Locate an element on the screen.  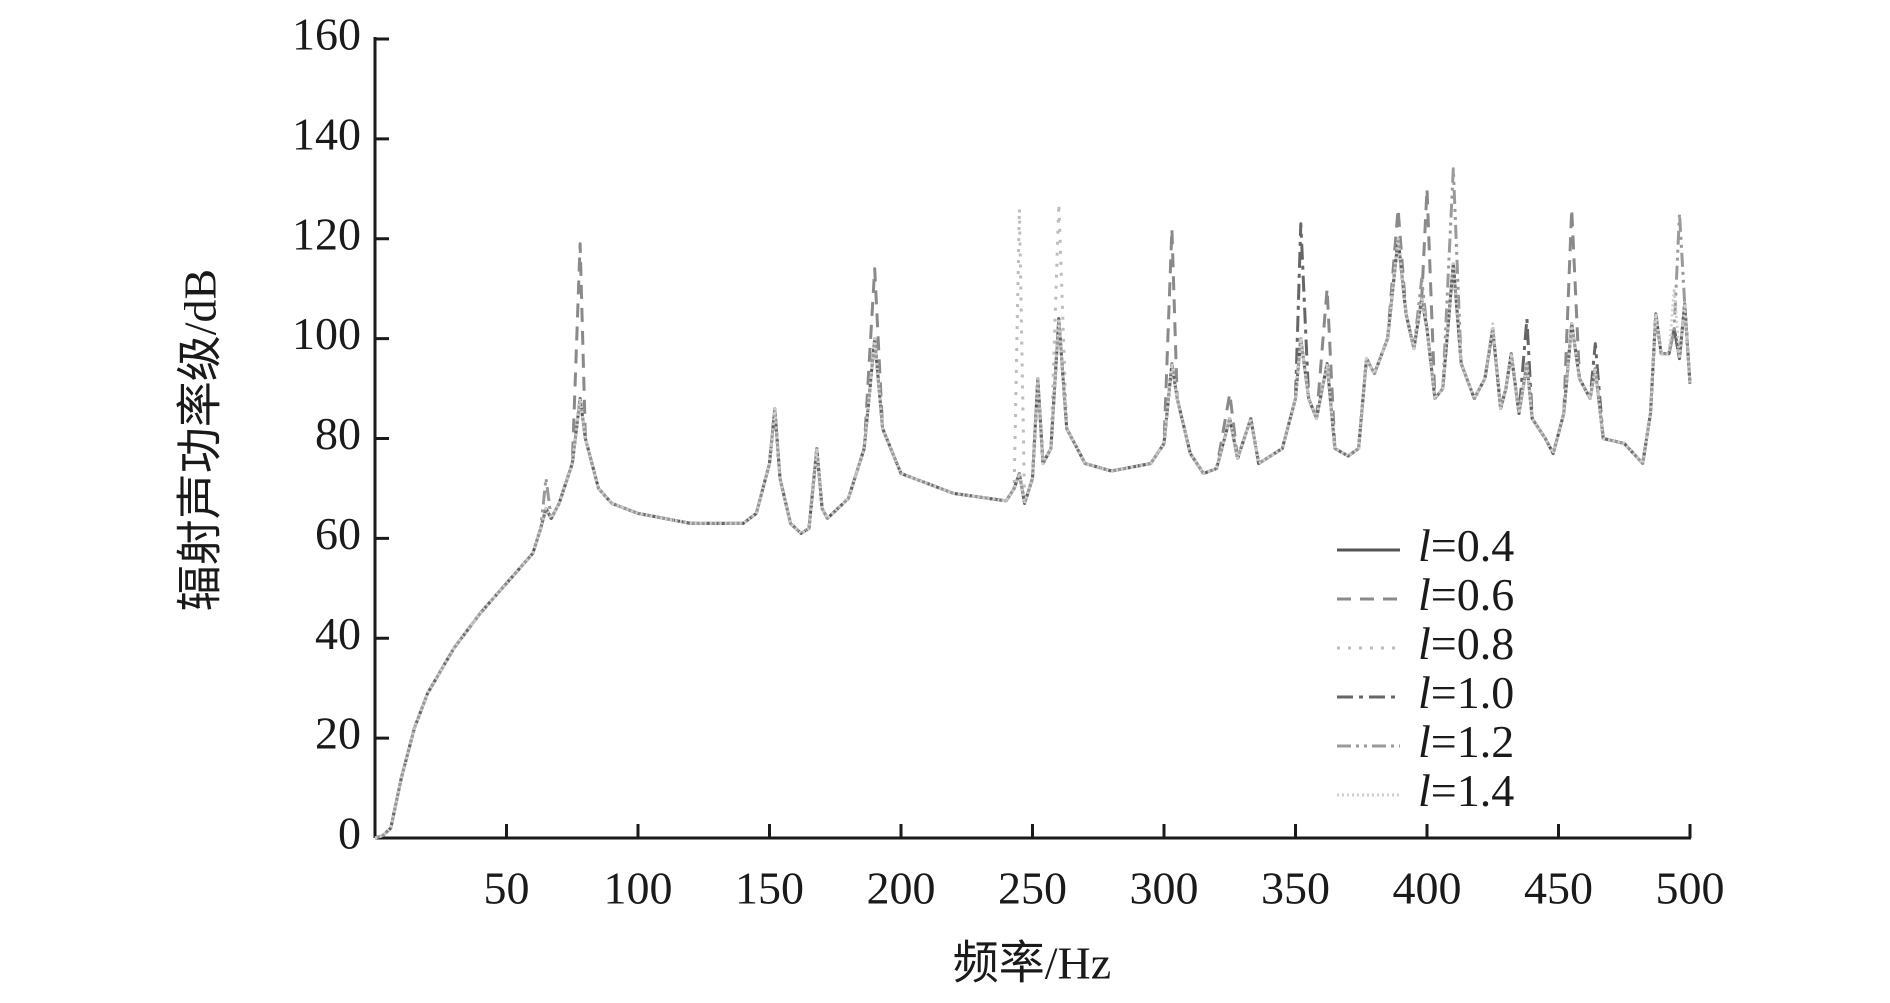
legend-label: l=1.0 is located at coordinates (1466, 692).